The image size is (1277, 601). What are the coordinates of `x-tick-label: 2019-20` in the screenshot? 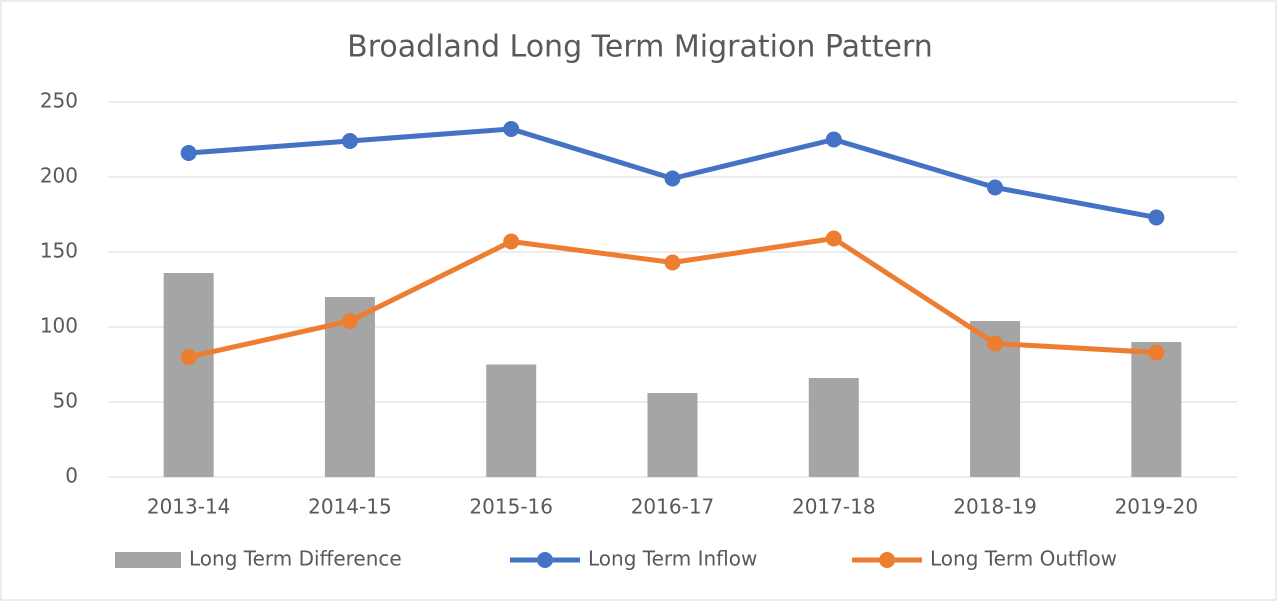 It's located at (1157, 507).